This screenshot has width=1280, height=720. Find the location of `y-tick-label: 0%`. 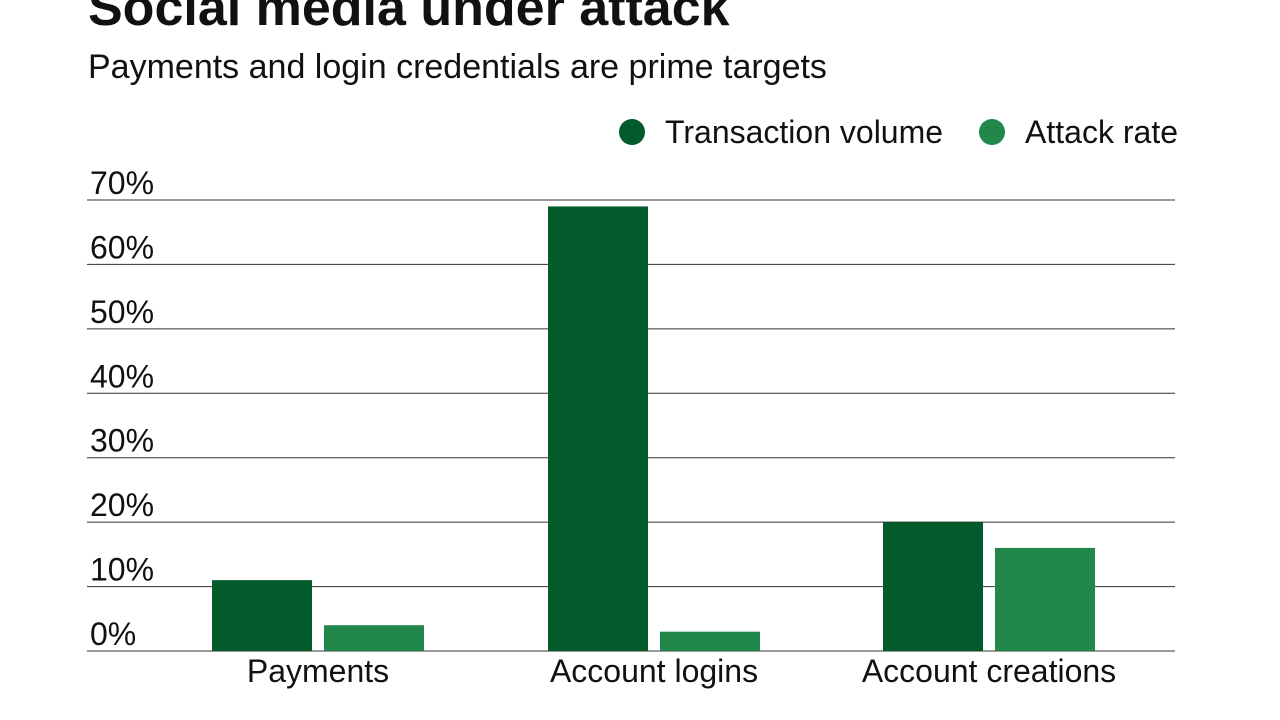

y-tick-label: 0% is located at coordinates (113, 634).